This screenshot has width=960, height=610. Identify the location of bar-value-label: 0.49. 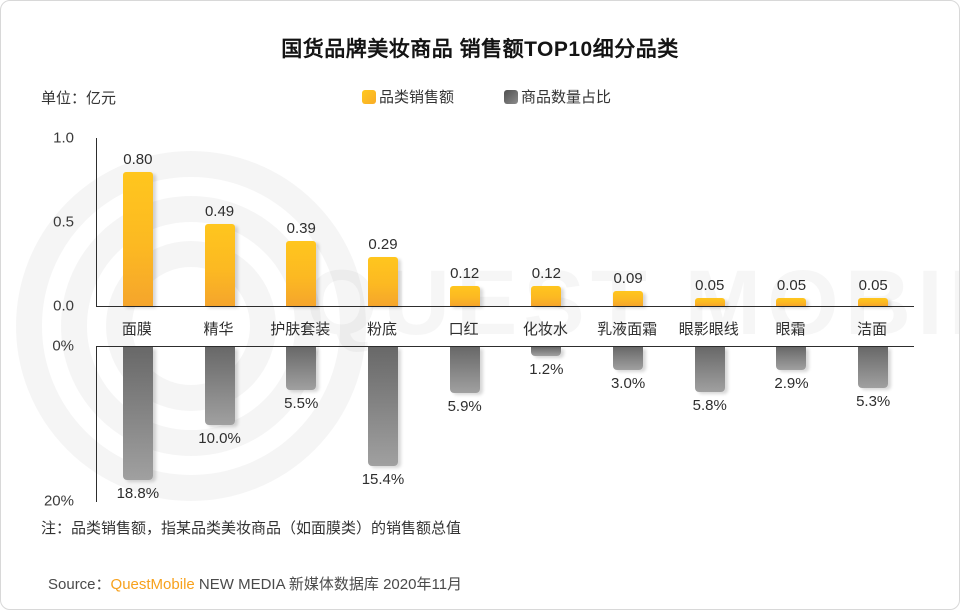
(219, 211).